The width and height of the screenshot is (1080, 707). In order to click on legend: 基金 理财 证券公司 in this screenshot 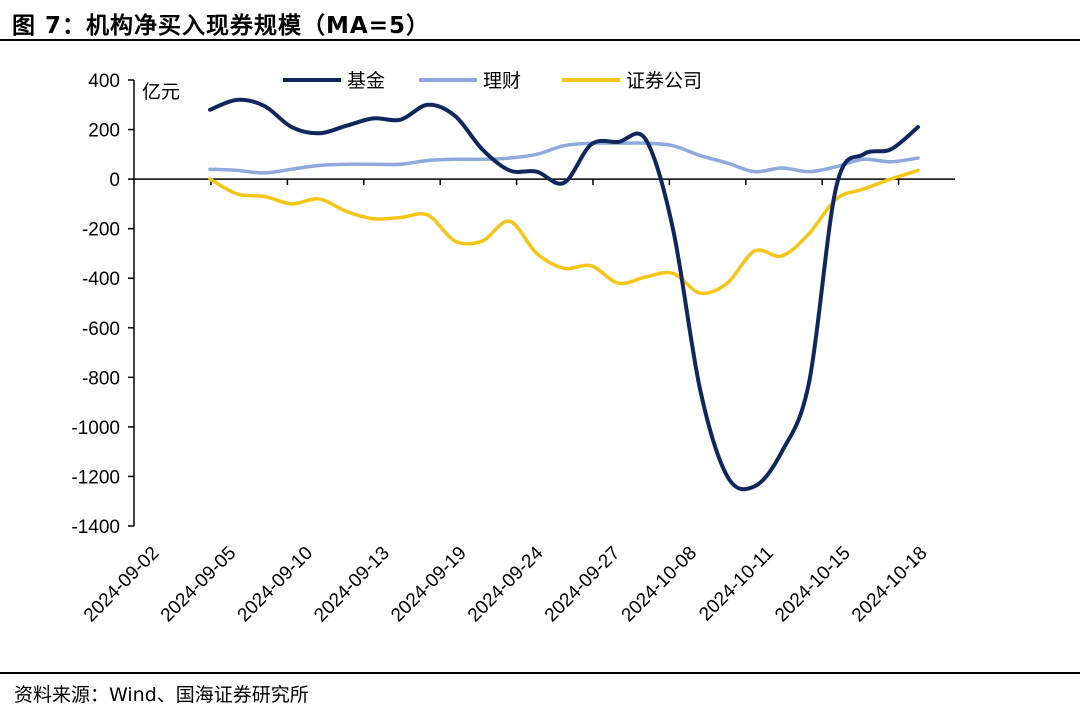, I will do `click(492, 81)`.